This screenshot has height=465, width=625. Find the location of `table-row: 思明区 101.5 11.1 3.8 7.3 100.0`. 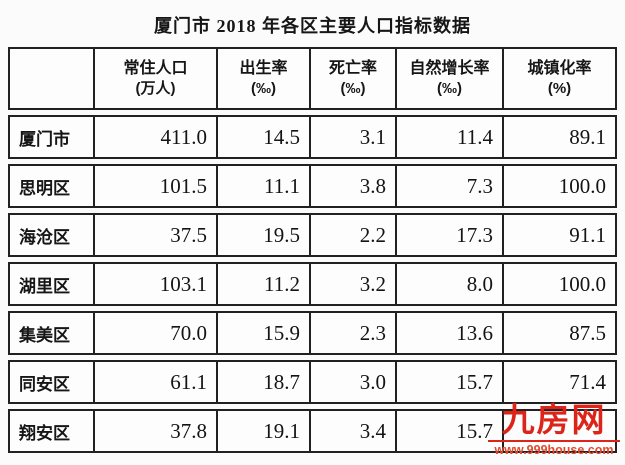

table-row: 思明区 101.5 11.1 3.8 7.3 100.0 is located at coordinates (312, 186).